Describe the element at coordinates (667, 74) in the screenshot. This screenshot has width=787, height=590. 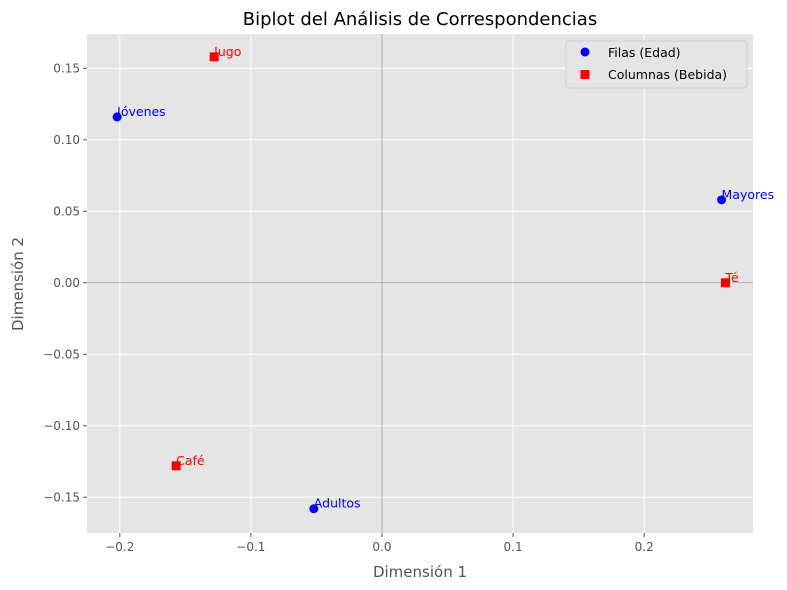
I see `legend-label-columns: Columnas (Bebida)` at that location.